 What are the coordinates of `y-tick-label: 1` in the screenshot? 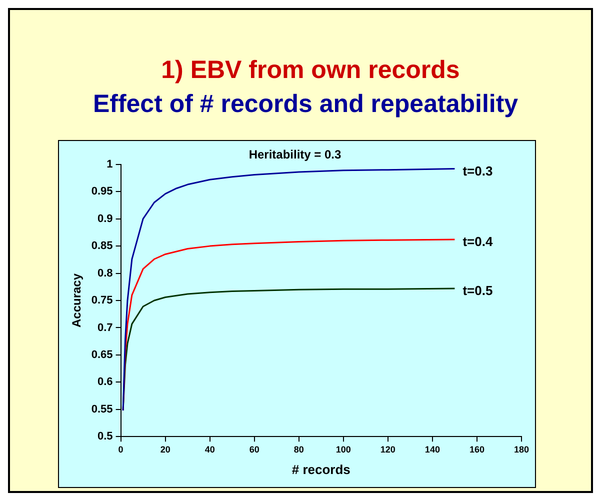 It's located at (109, 164).